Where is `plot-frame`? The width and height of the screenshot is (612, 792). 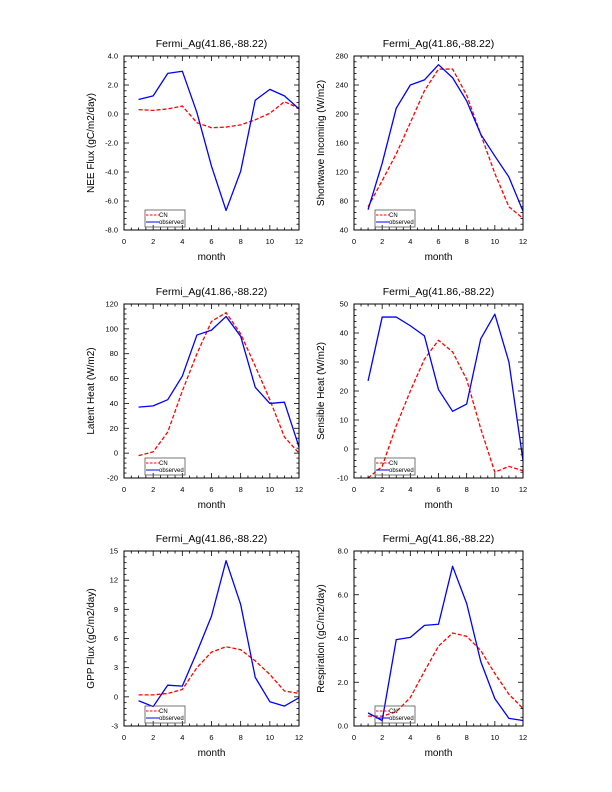
plot-frame is located at coordinates (211, 143).